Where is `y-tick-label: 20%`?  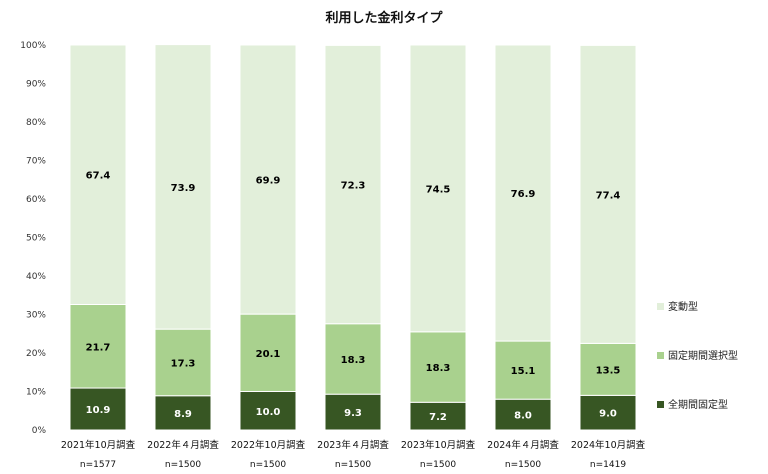
y-tick-label: 20% is located at coordinates (36, 354).